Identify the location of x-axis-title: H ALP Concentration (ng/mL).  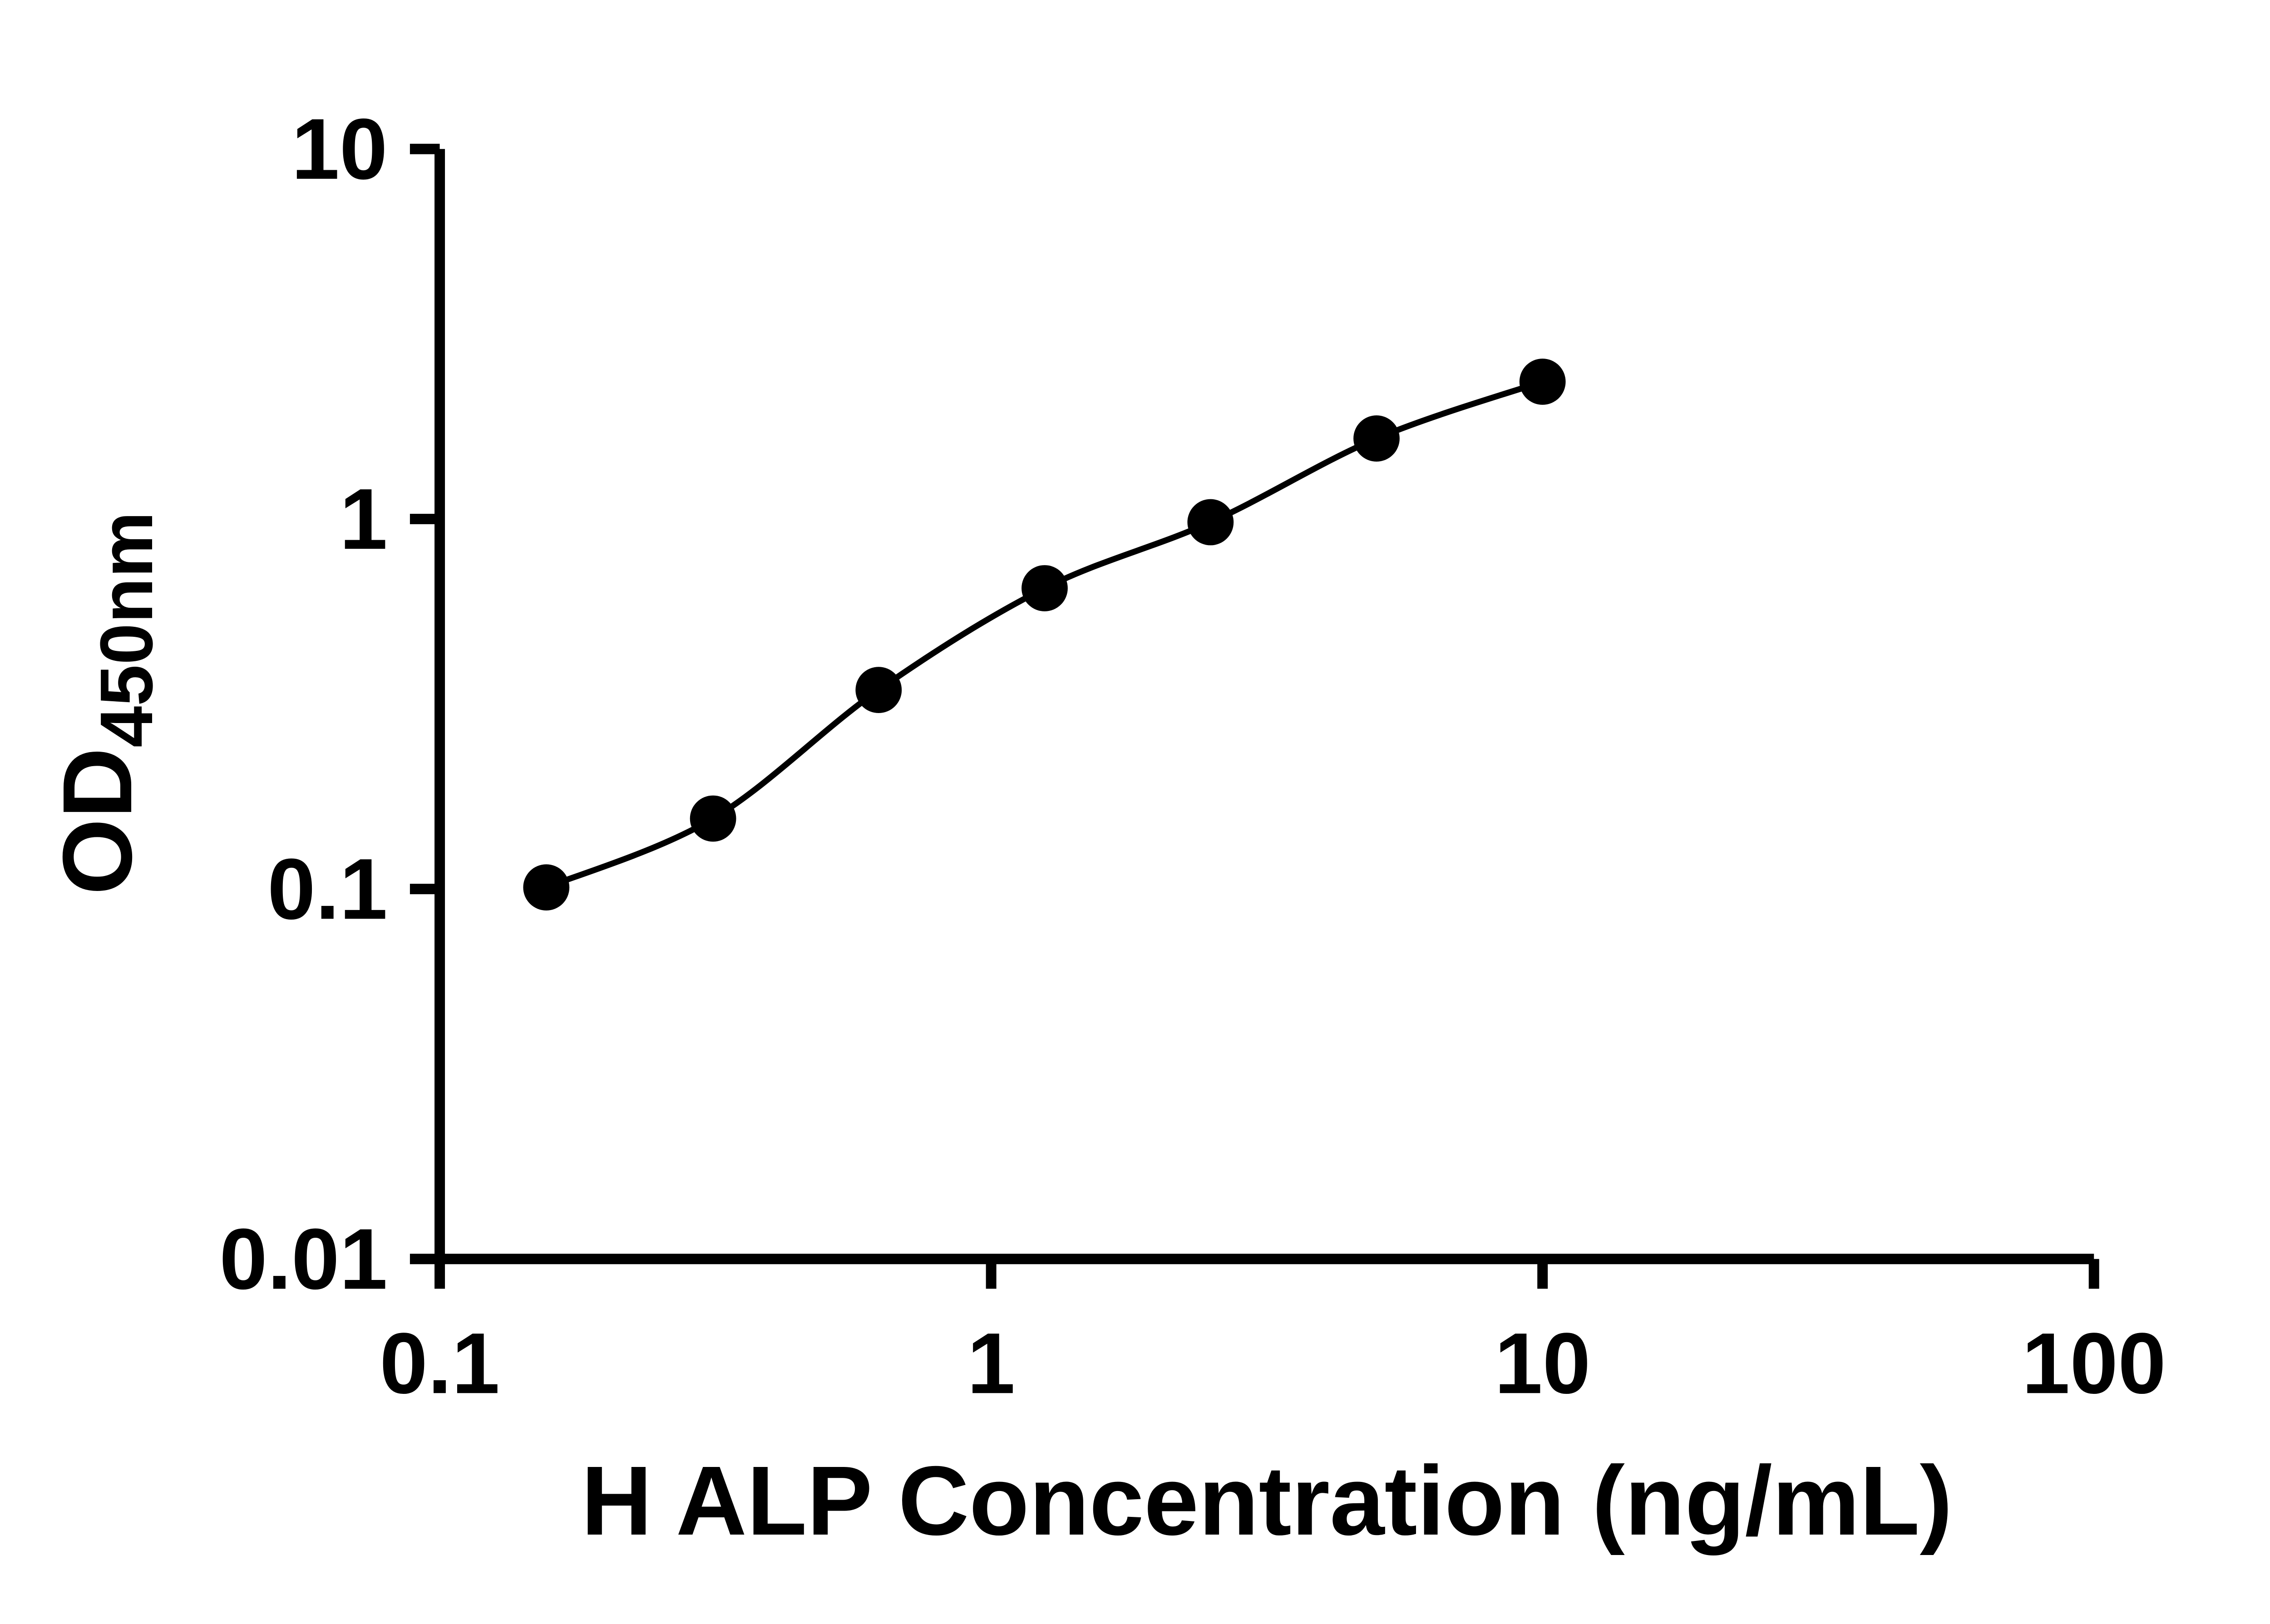
(1267, 1500).